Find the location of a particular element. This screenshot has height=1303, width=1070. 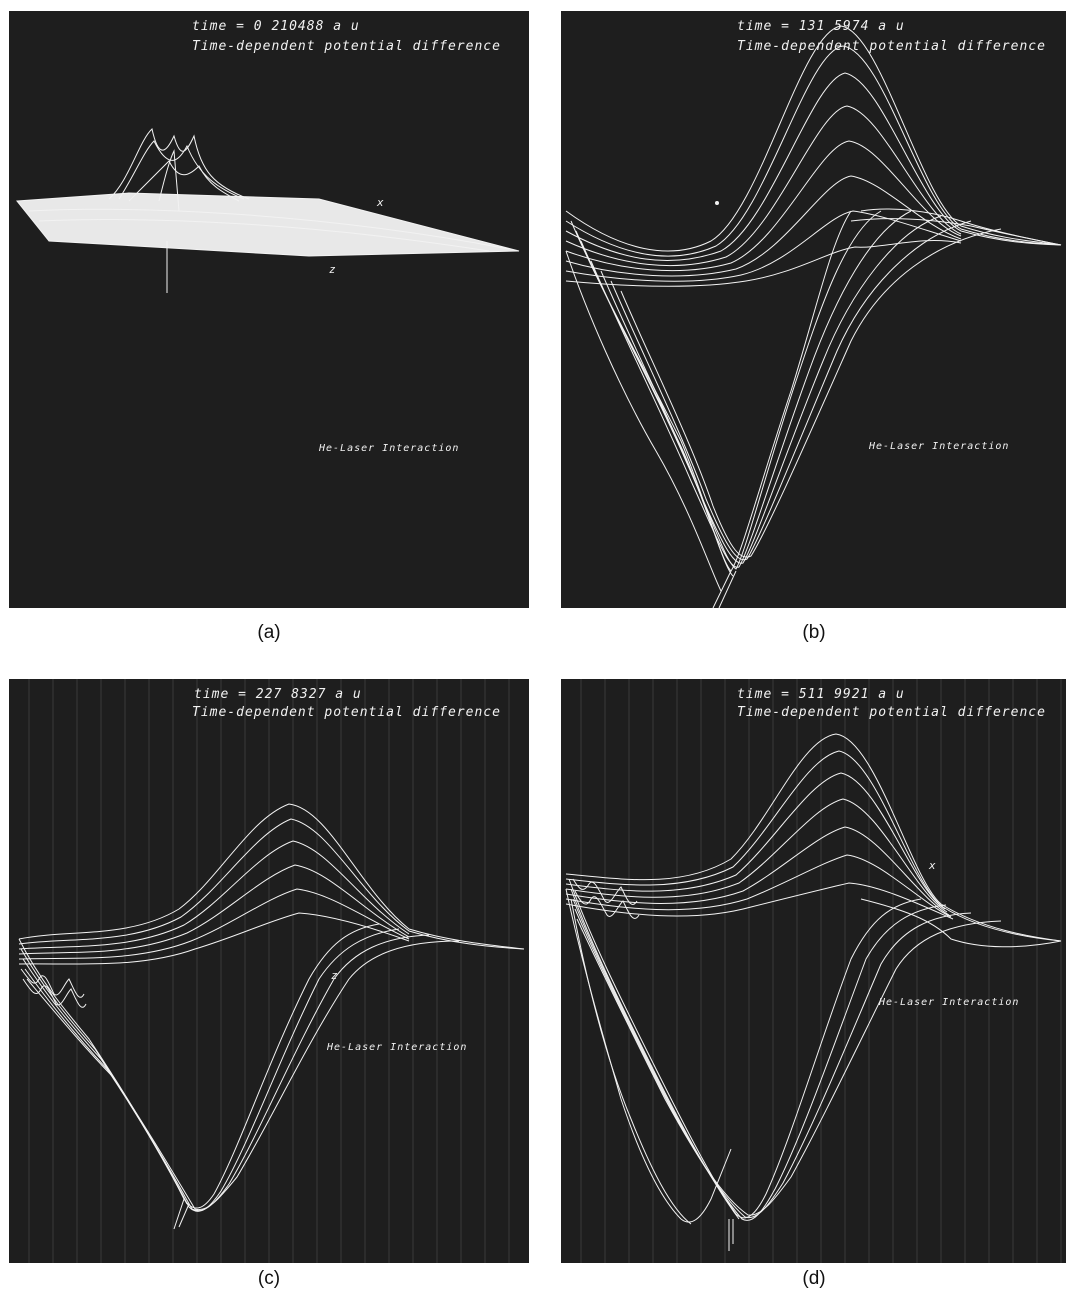

caption-d: (d) is located at coordinates (814, 1278).